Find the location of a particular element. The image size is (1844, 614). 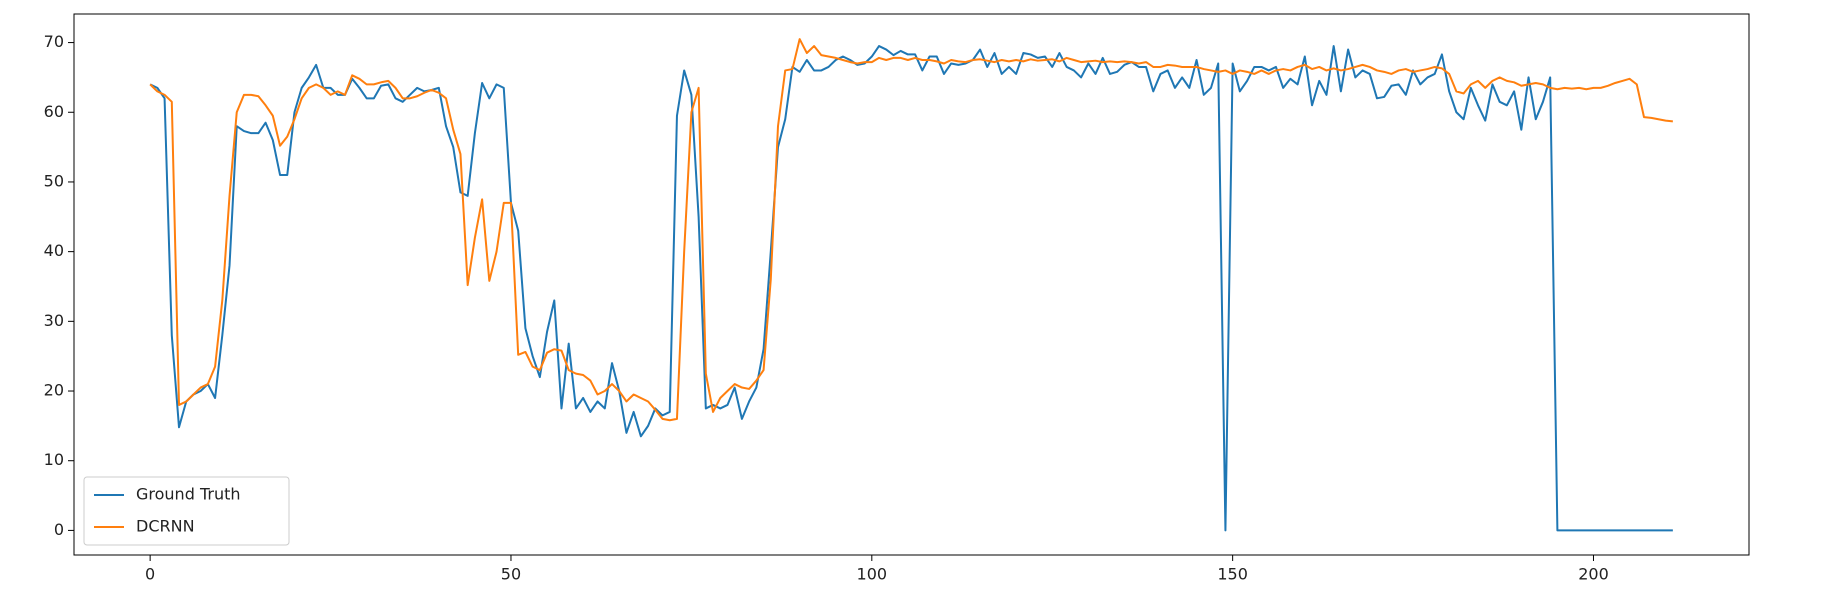

x-tick-label: 200 is located at coordinates (1593, 574).